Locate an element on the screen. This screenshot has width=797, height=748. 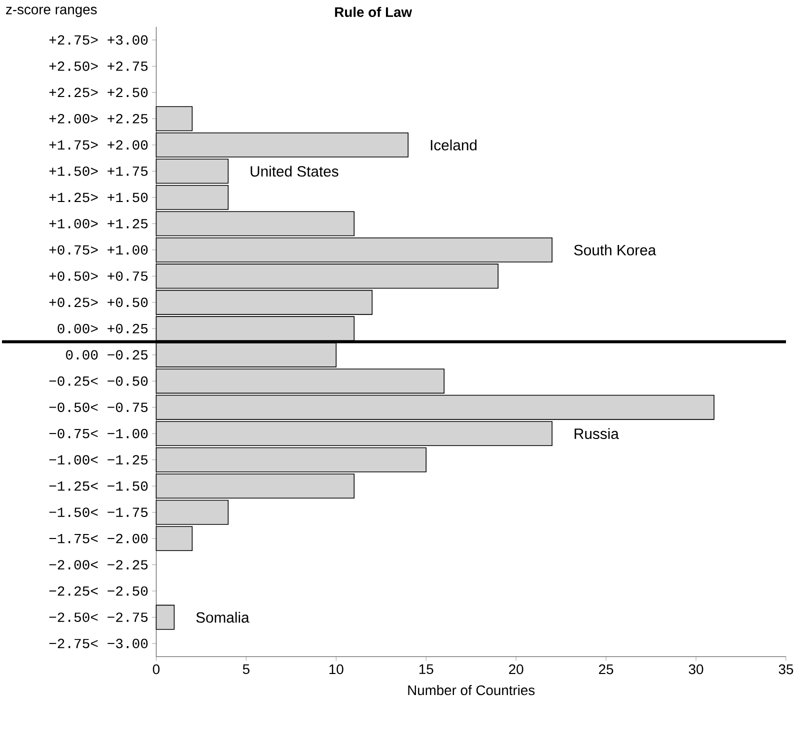
y-tick-label: +2.75> +3.00 is located at coordinates (98, 40).